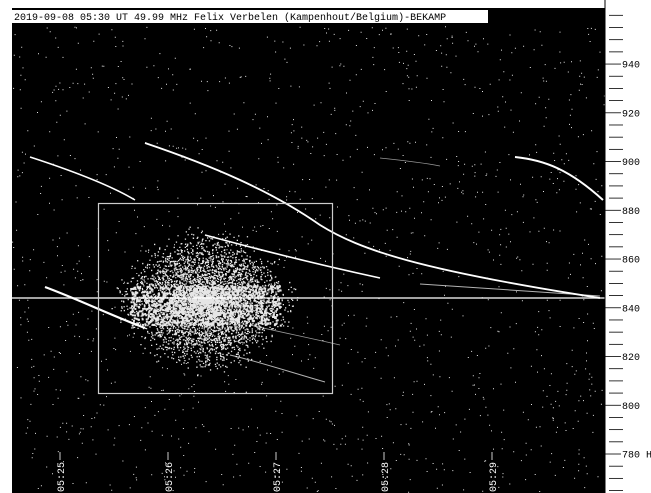 This screenshot has height=493, width=651. I want to click on x-tick-label: 05:26, so click(170, 477).